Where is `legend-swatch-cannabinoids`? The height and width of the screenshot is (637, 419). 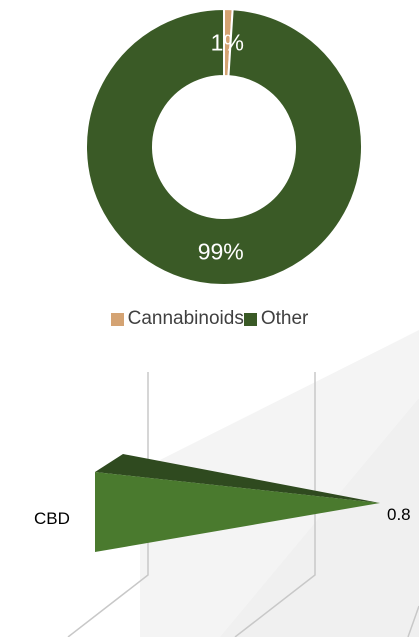 legend-swatch-cannabinoids is located at coordinates (117, 319).